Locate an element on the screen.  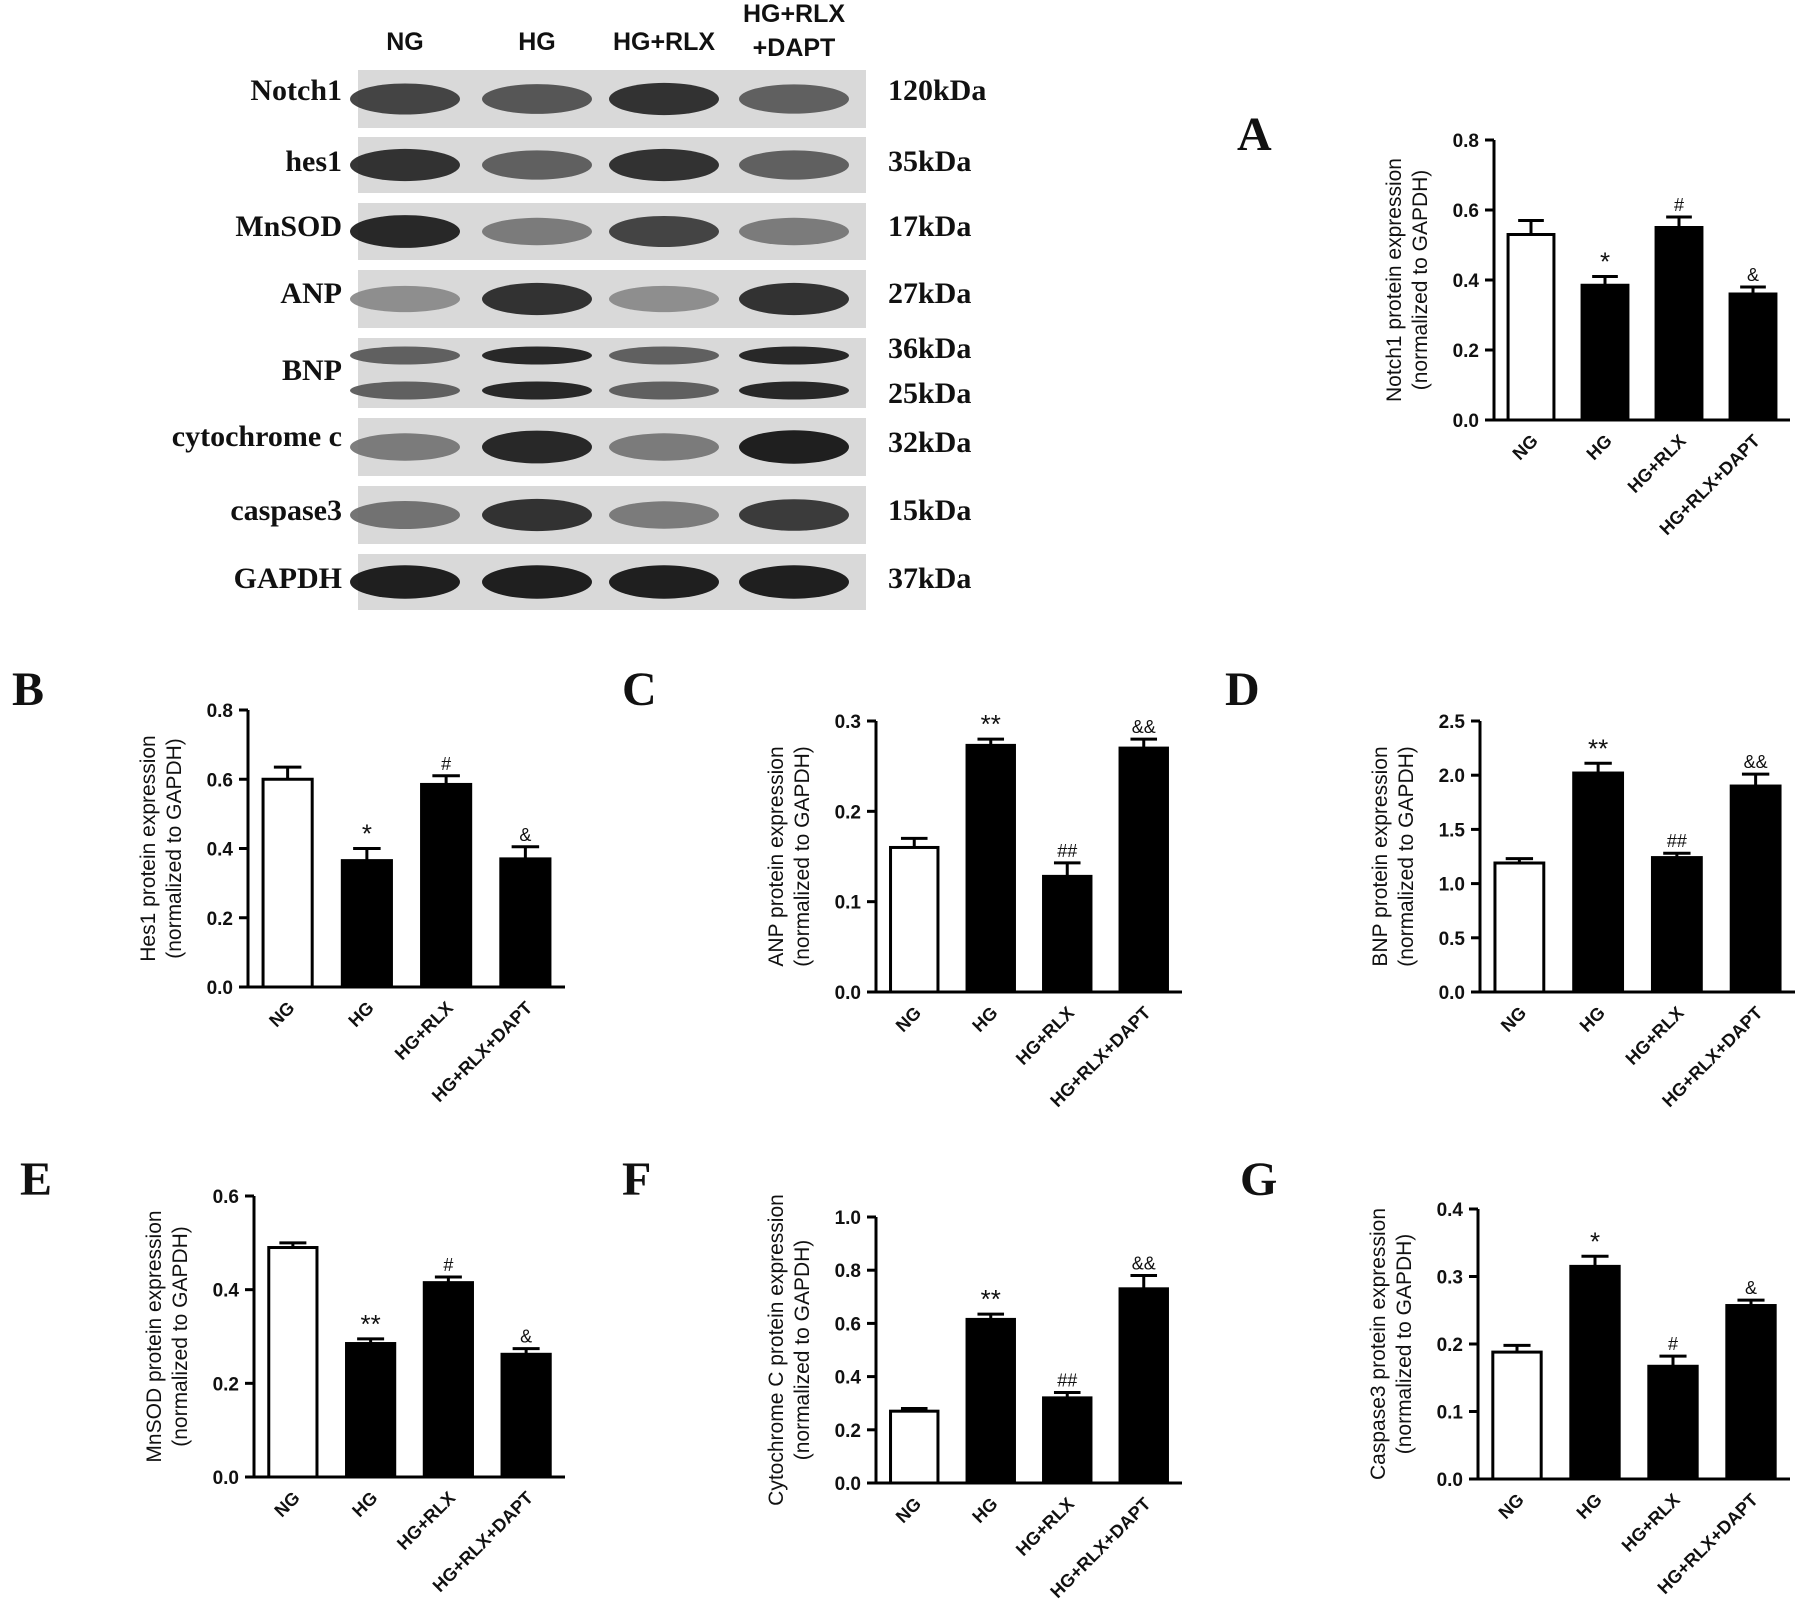
panel-letter: B is located at coordinates (28, 689).